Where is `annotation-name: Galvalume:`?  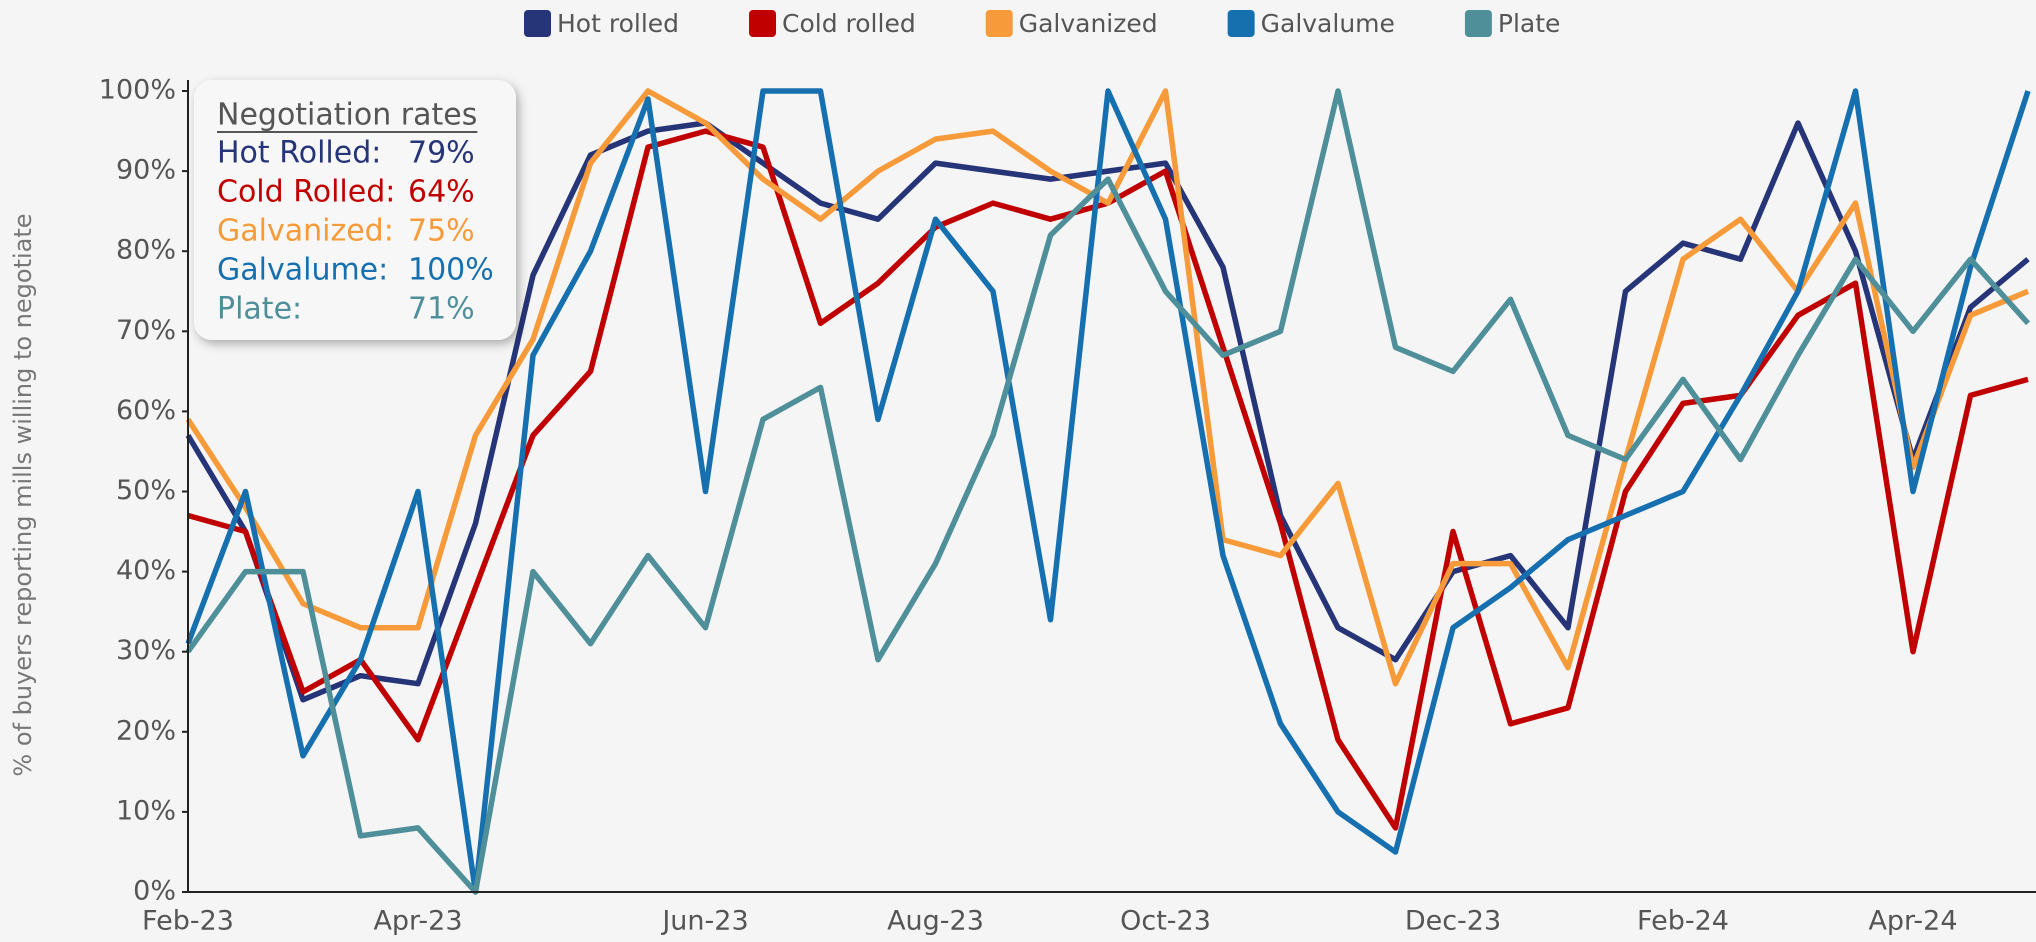 annotation-name: Galvalume: is located at coordinates (302, 270).